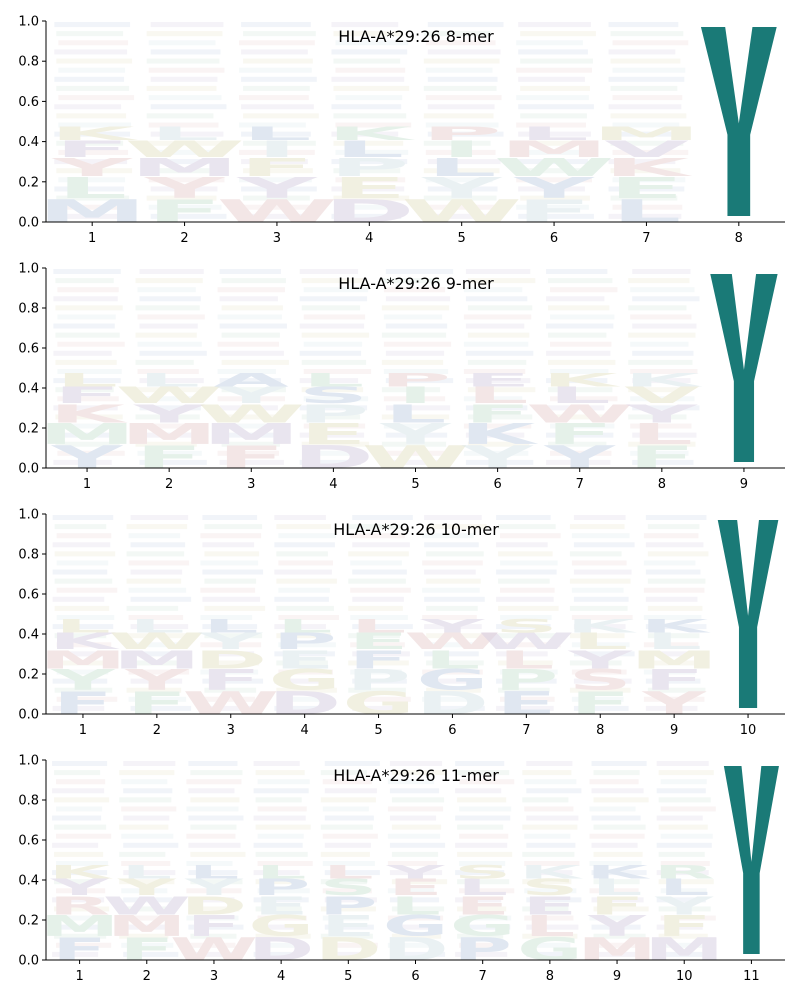 The width and height of the screenshot is (800, 1000). I want to click on dominant-residue-y, so click(738, 121).